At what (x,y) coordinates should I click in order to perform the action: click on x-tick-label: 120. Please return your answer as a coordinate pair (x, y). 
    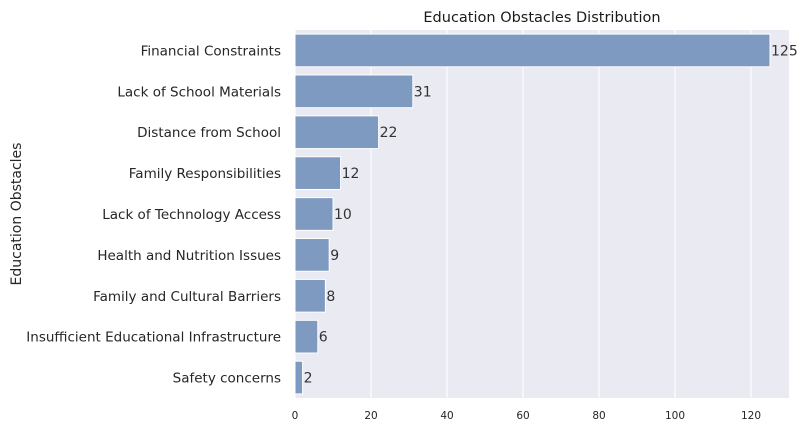
    Looking at the image, I should click on (751, 416).